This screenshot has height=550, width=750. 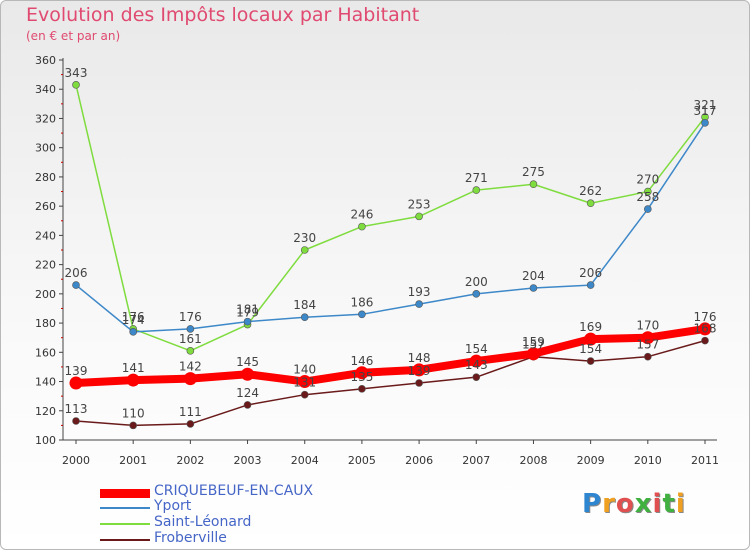 I want to click on data-label: 230, so click(x=304, y=238).